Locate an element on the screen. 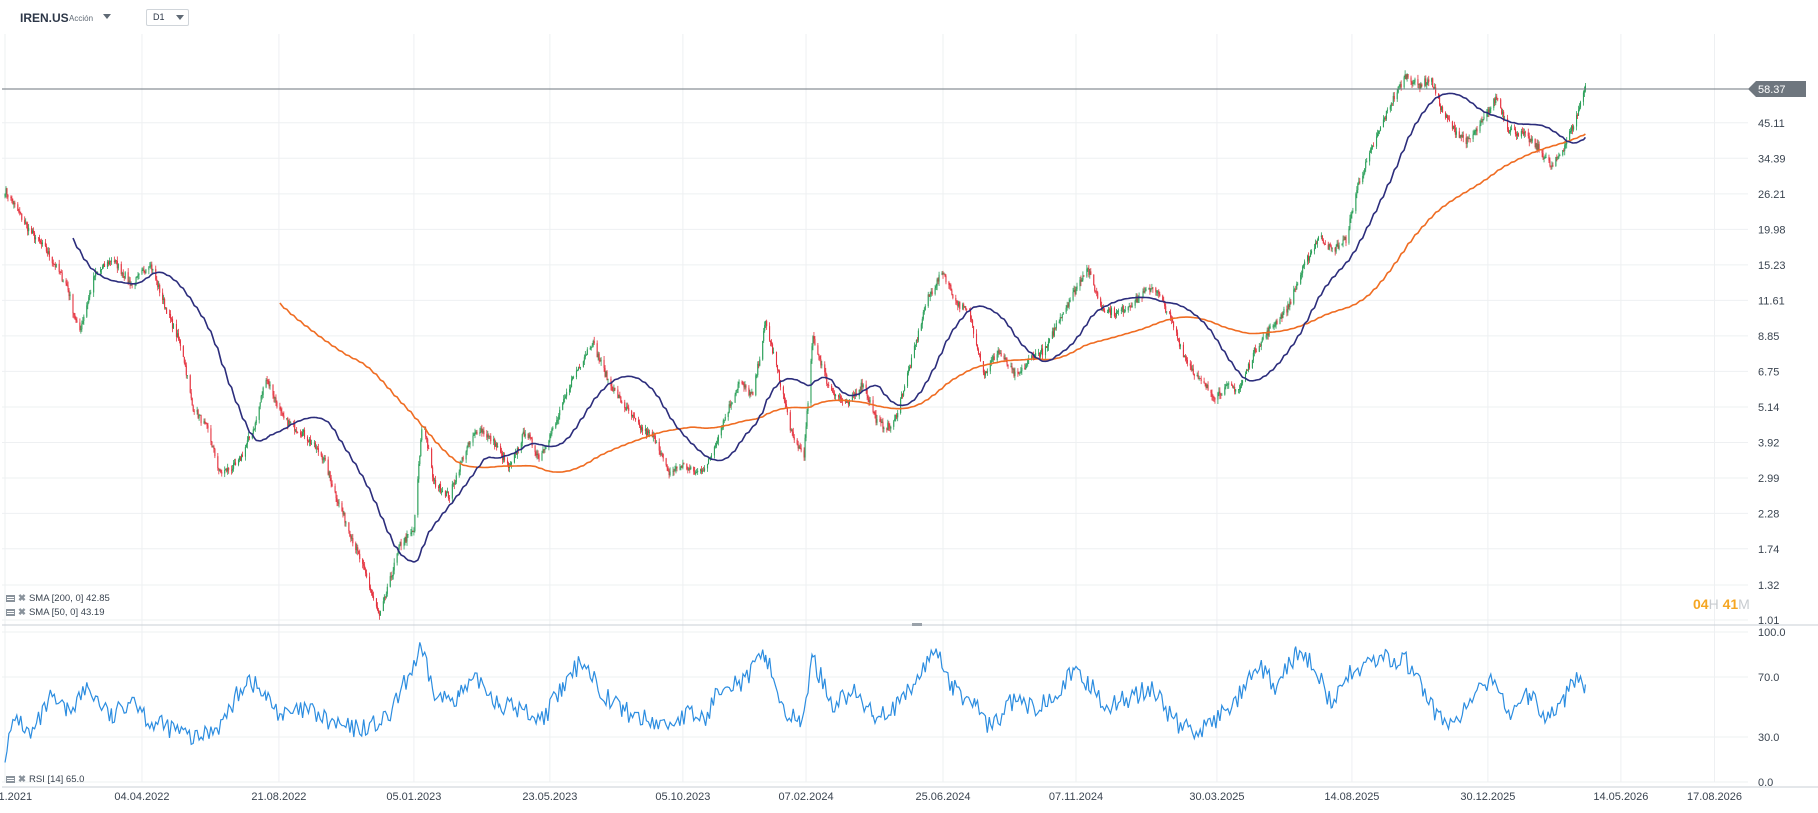 The height and width of the screenshot is (813, 1818). indicator-rsi: ✖ RSI [14] 65.0 is located at coordinates (45, 779).